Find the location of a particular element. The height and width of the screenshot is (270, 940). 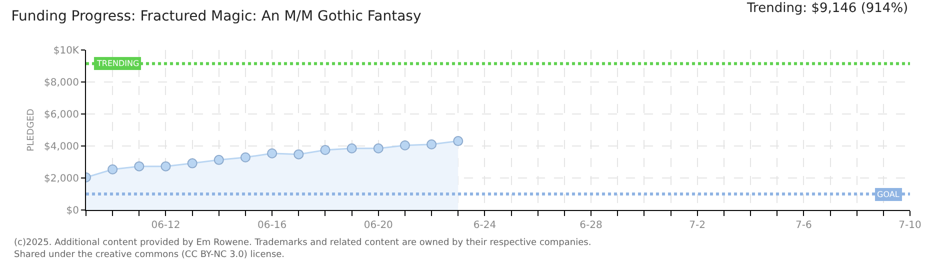

x-tick-label: 06-20 is located at coordinates (378, 225).